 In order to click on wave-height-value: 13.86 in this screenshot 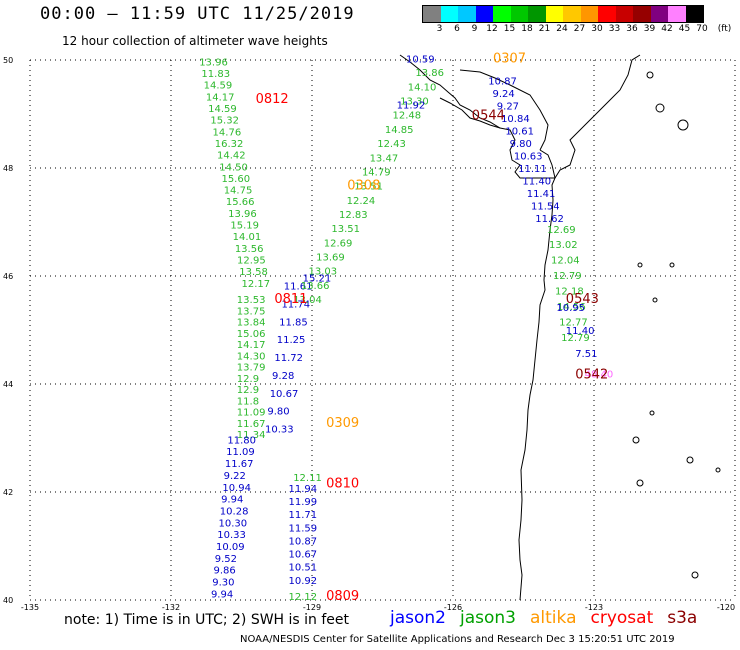, I will do `click(429, 73)`.